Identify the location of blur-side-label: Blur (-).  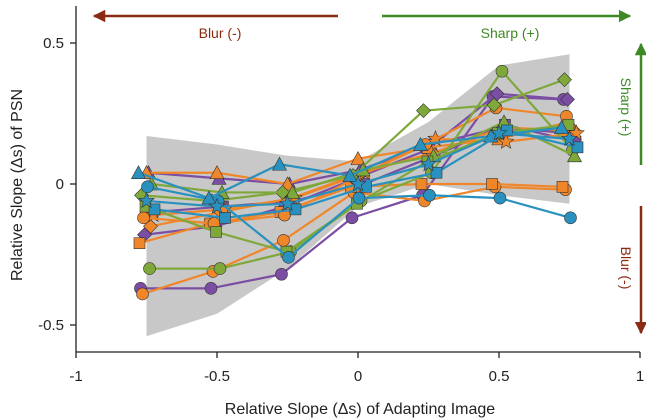
(626, 268).